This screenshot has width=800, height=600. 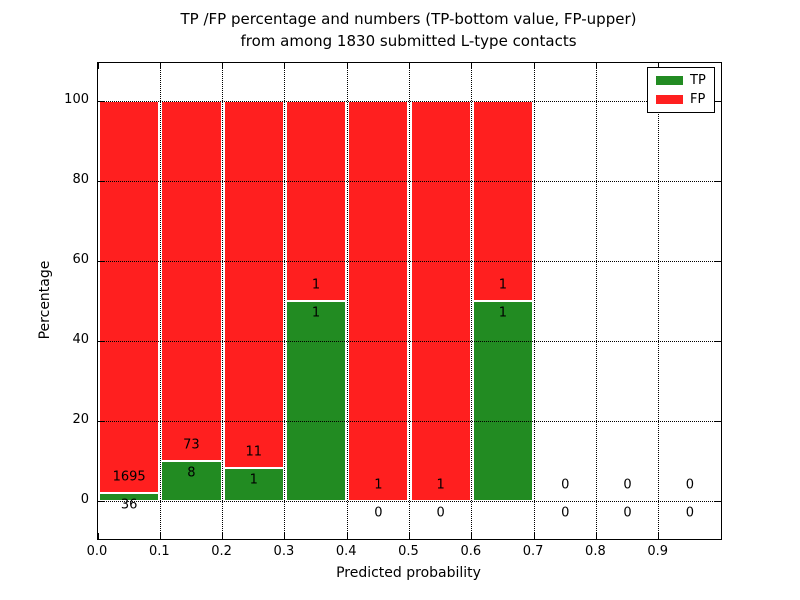 I want to click on tp-count-label-0.7: 0, so click(x=565, y=513).